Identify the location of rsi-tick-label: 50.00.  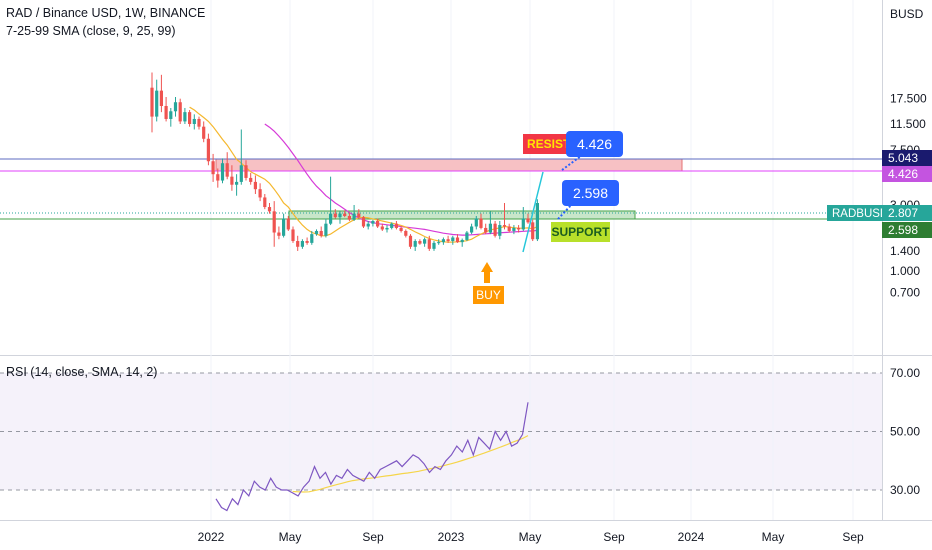
(905, 432).